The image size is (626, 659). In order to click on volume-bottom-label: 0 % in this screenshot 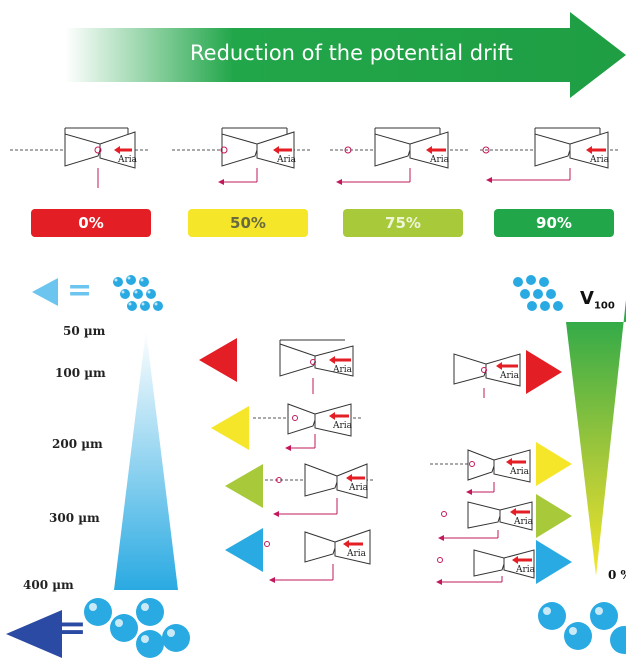, I will do `click(617, 575)`.